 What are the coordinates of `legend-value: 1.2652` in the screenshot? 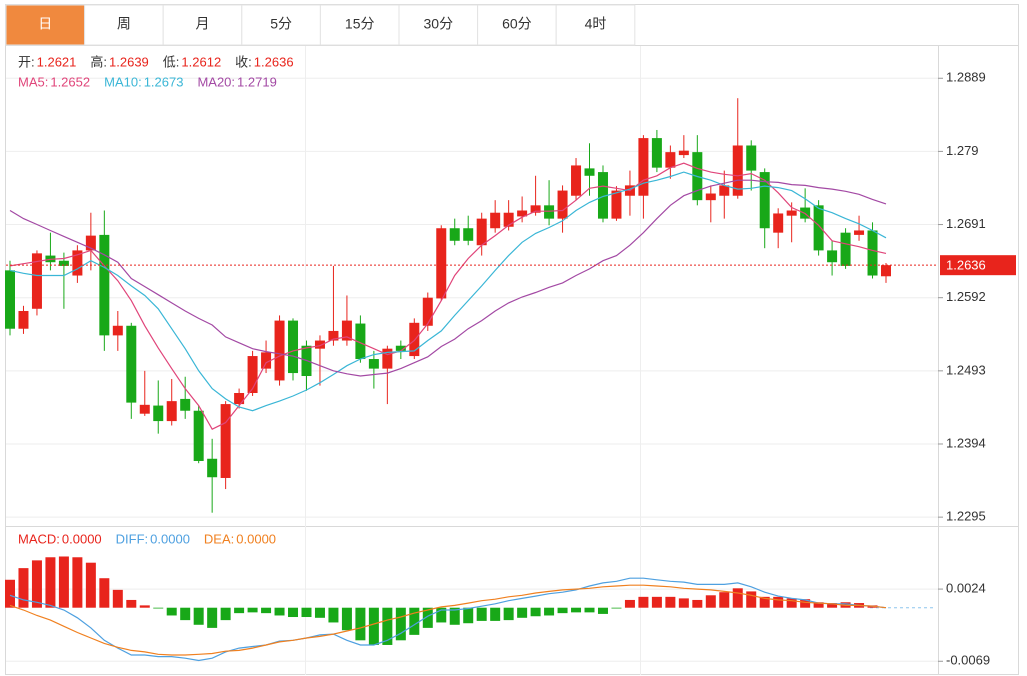 It's located at (70, 81).